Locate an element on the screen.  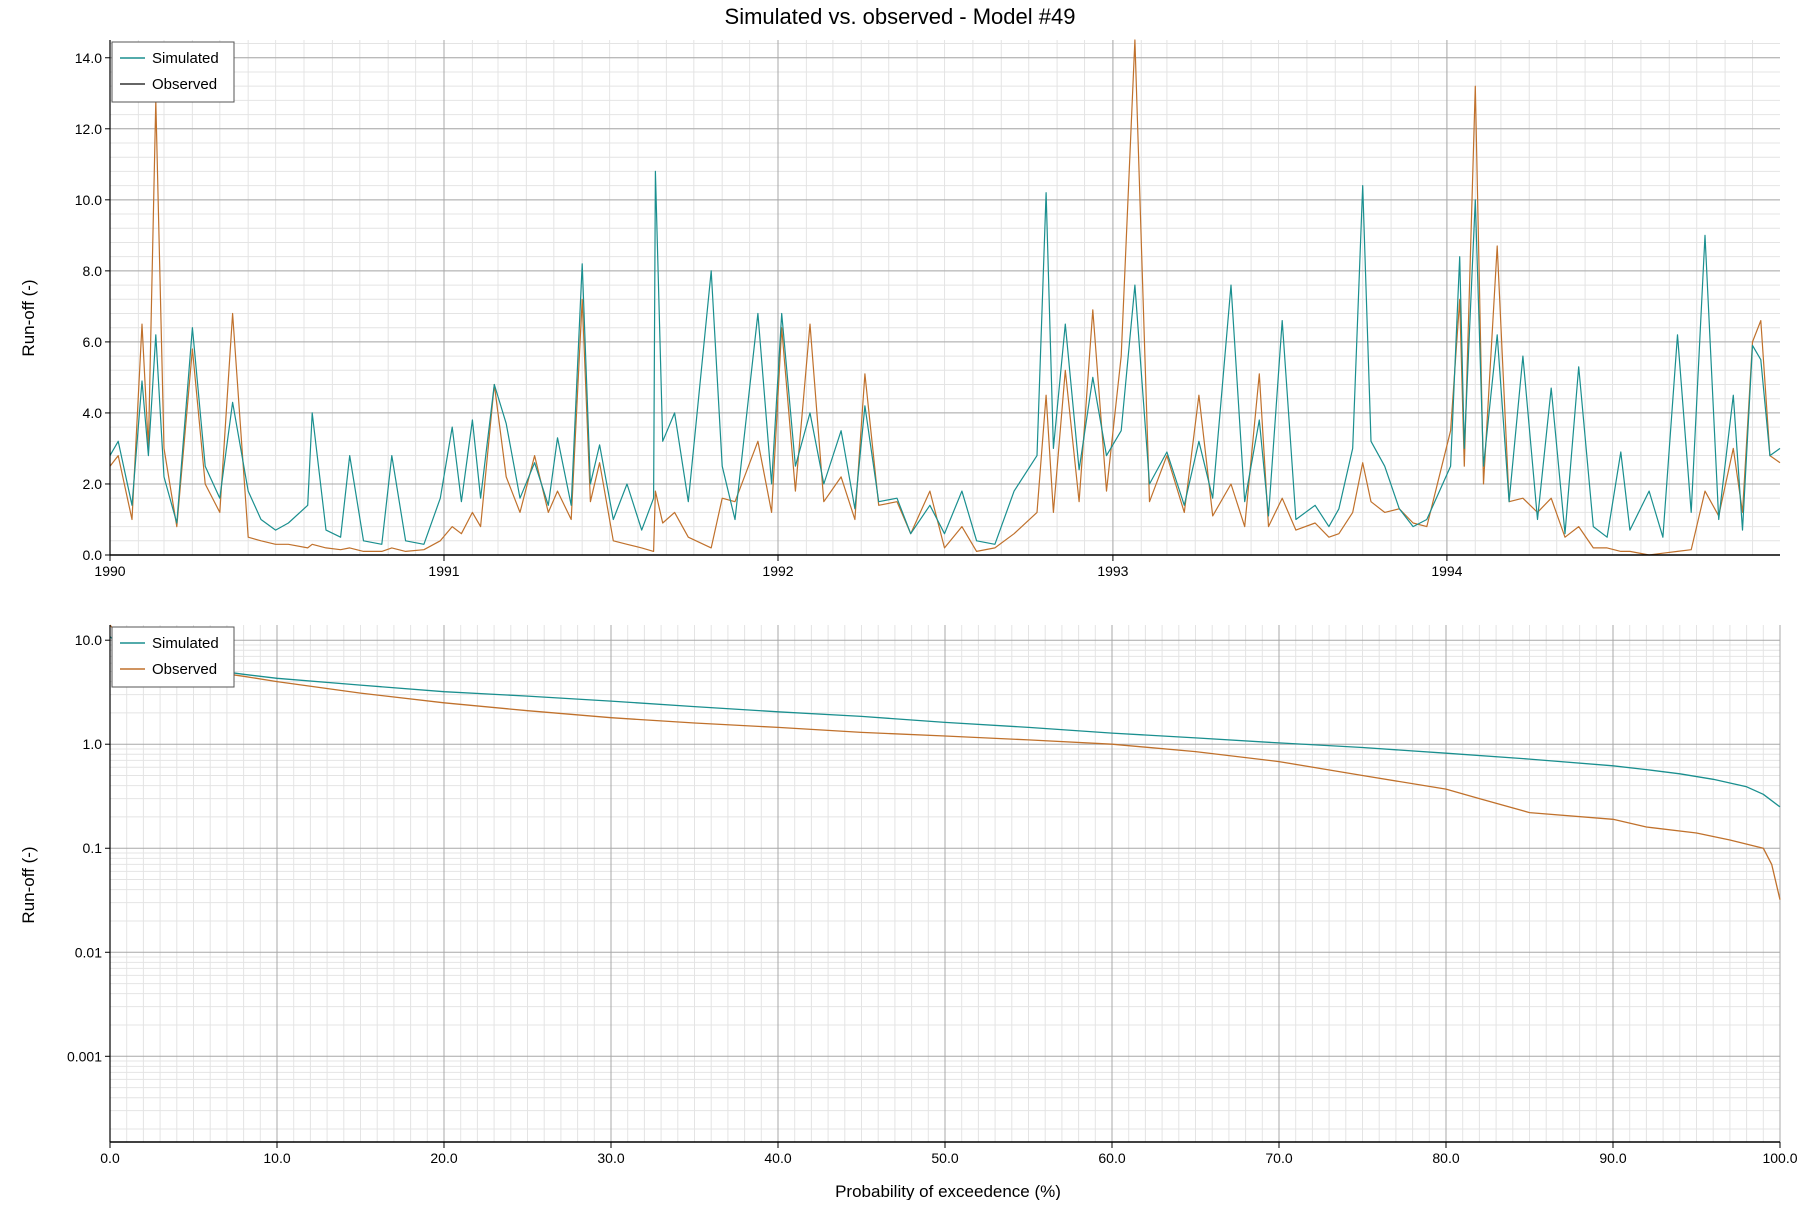
x-tick-label: 1994 is located at coordinates (1446, 571).